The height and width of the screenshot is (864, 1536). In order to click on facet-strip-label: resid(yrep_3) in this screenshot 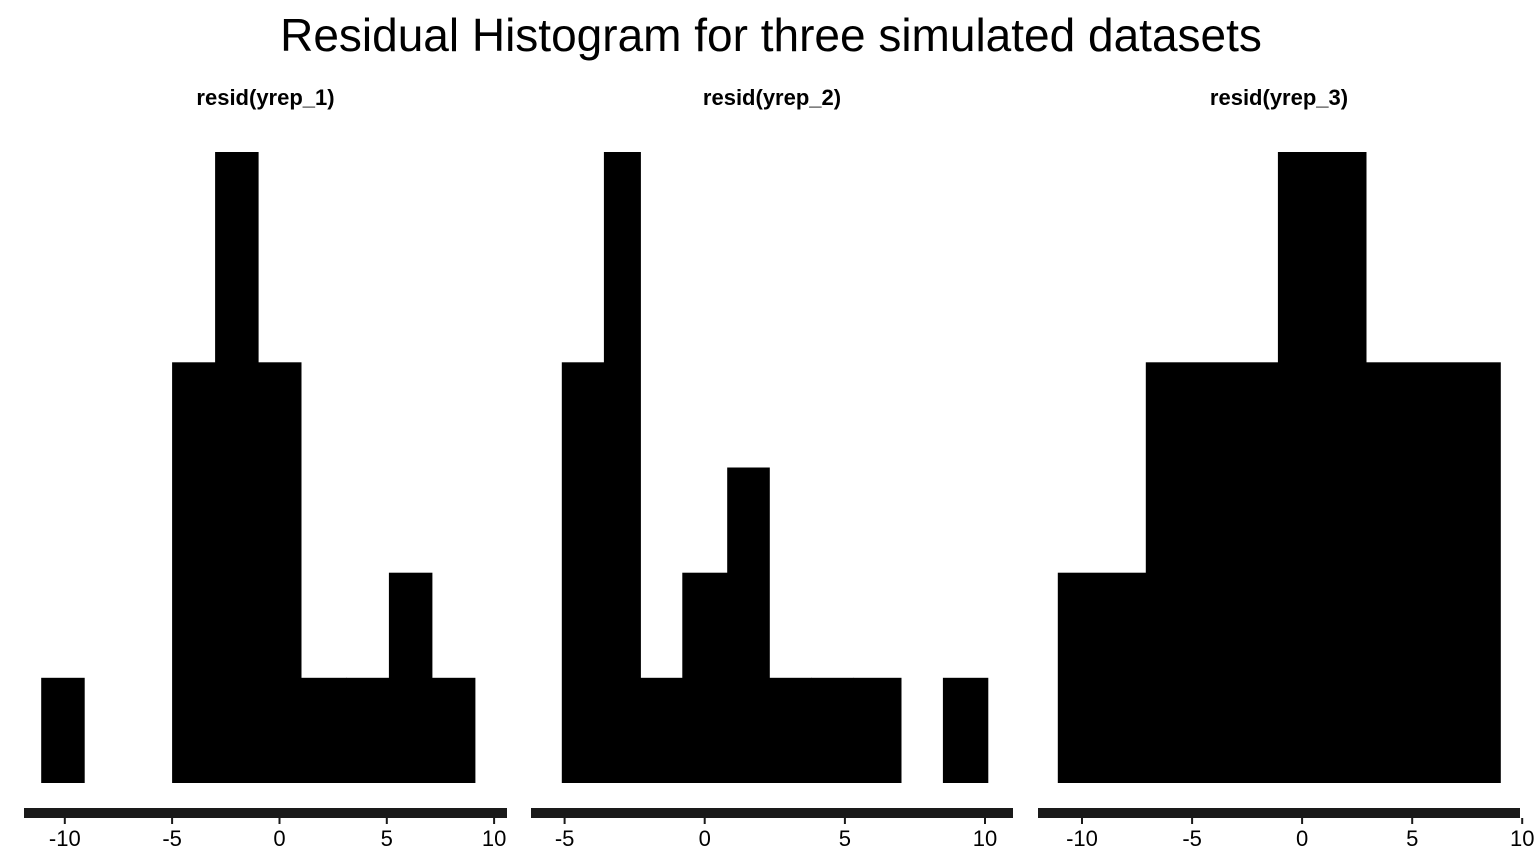, I will do `click(1279, 97)`.